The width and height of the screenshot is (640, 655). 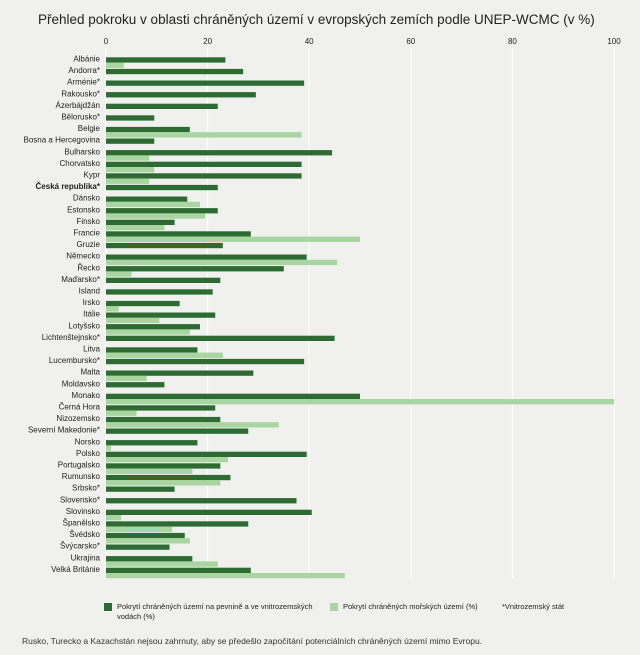 What do you see at coordinates (80, 499) in the screenshot?
I see `category-label: Slovensko*` at bounding box center [80, 499].